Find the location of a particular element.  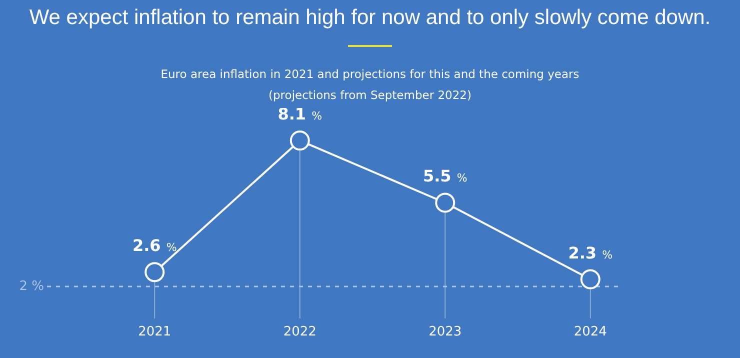

ref-line-label: 2 % is located at coordinates (31, 286).